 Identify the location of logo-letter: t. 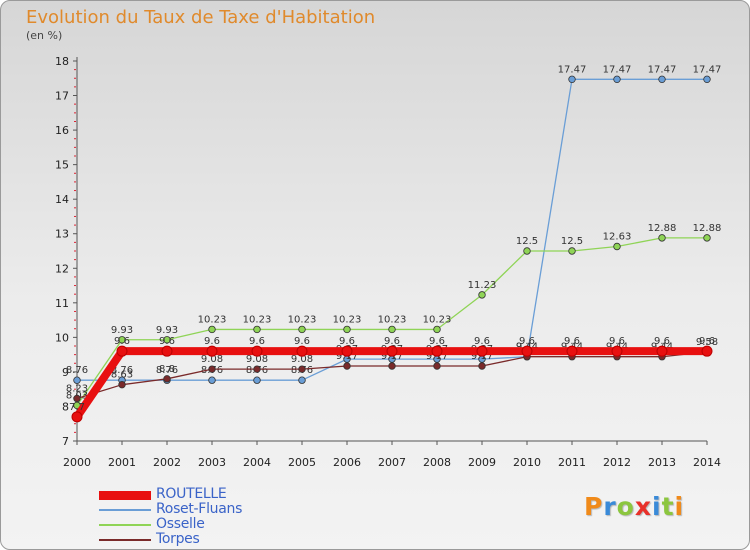
(668, 506).